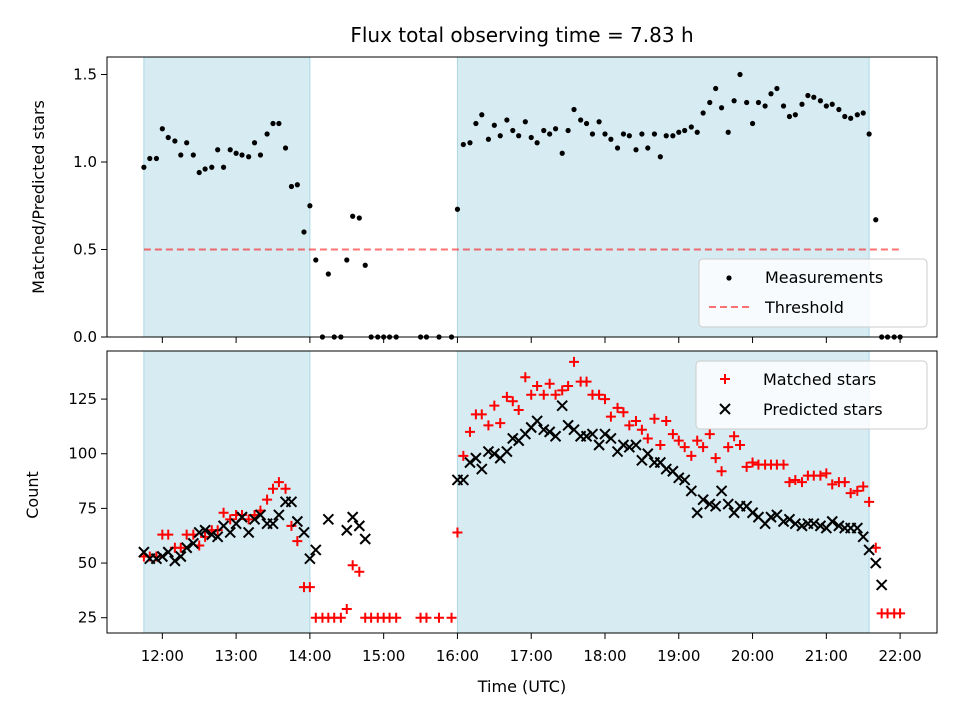  Describe the element at coordinates (38, 197) in the screenshot. I see `y-axis-label-ratio: Matched/Predicted stars` at that location.